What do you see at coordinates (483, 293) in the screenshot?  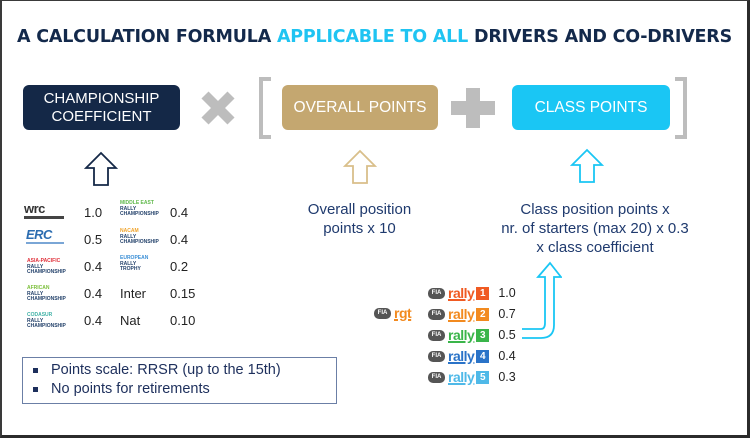 I see `rally-number: 1` at bounding box center [483, 293].